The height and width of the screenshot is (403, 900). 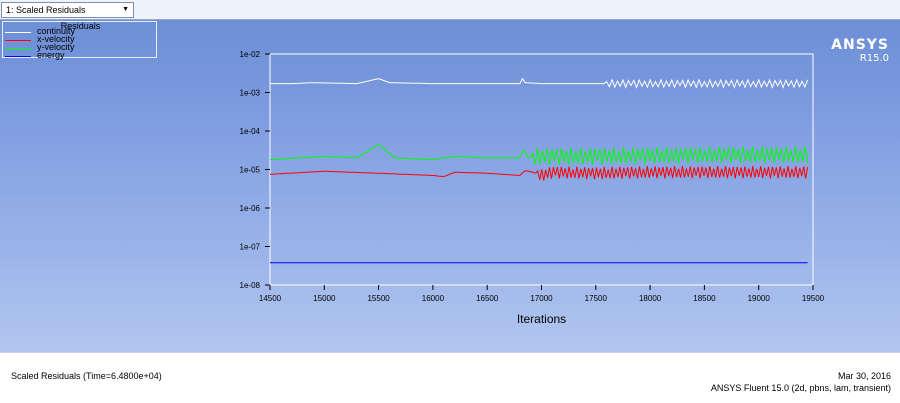 I want to click on x-tick-label: 15000, so click(x=324, y=298).